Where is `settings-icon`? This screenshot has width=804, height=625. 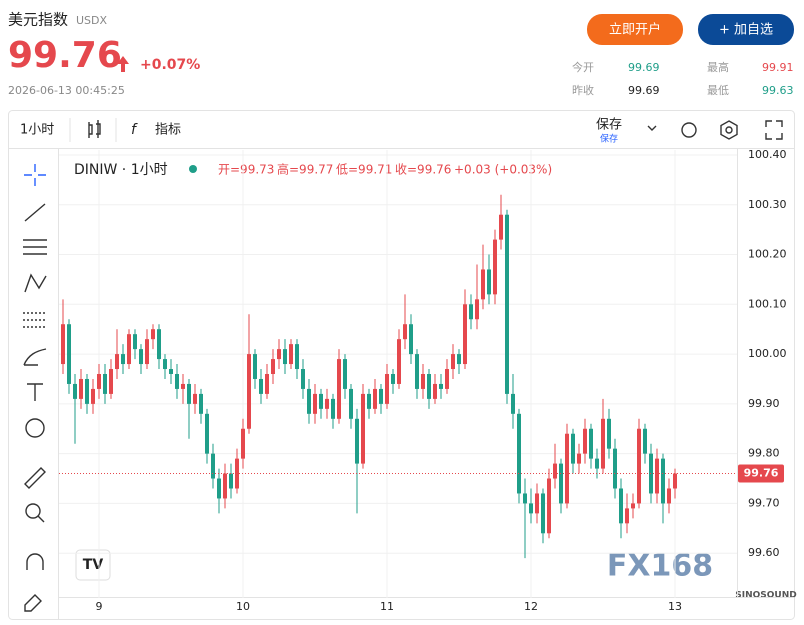
settings-icon is located at coordinates (729, 130).